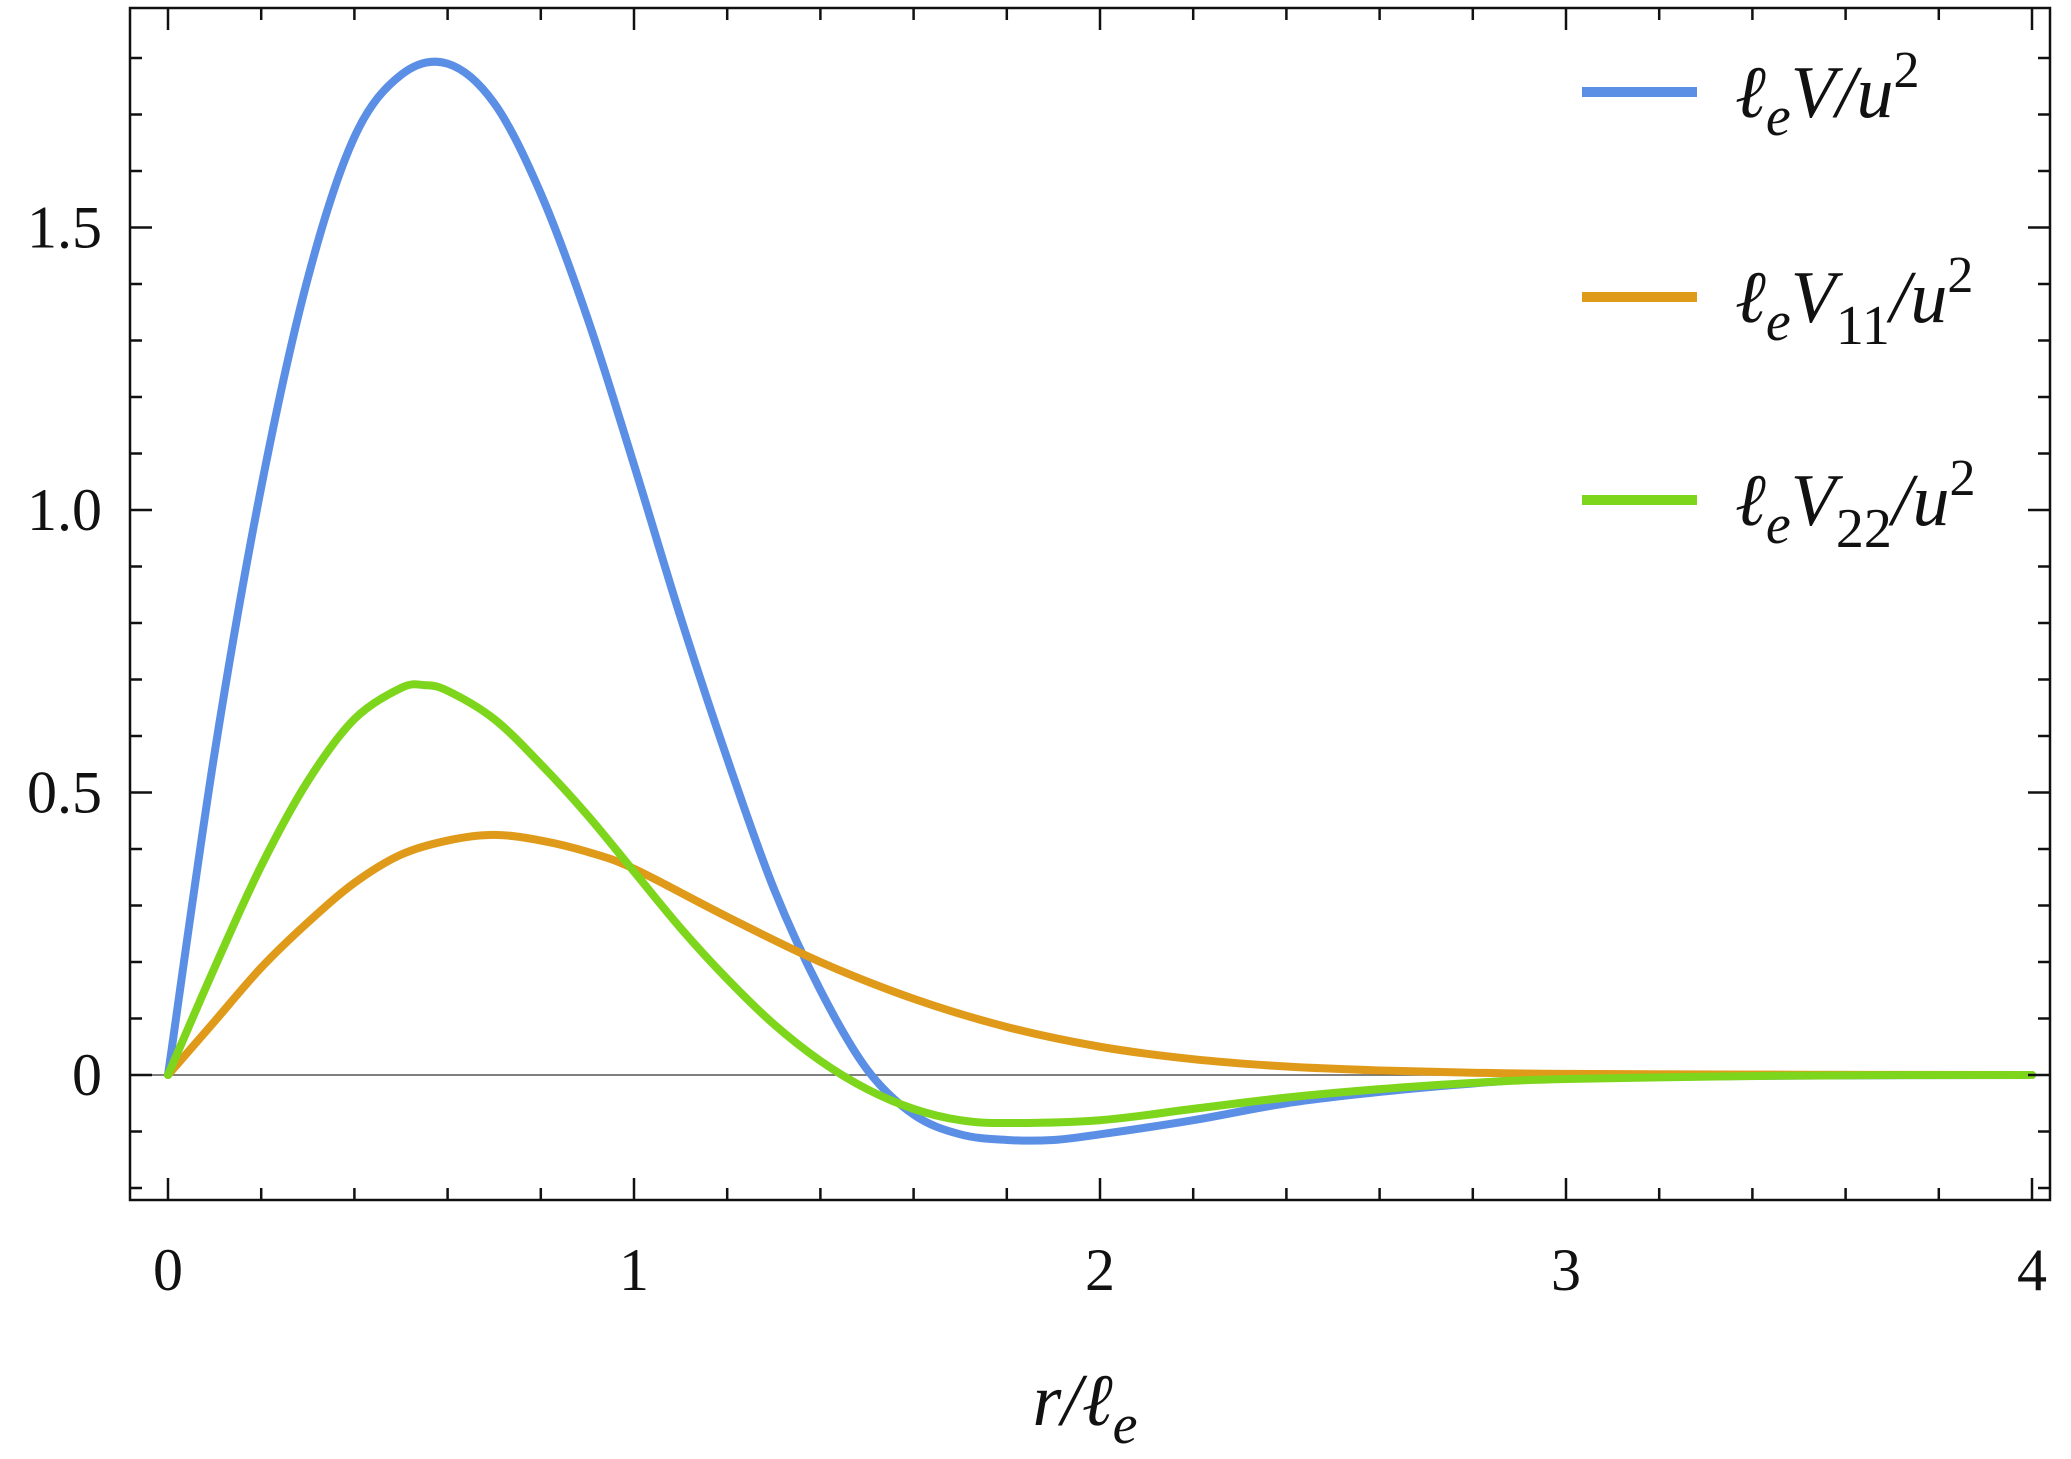 Image resolution: width=2071 pixels, height=1459 pixels. What do you see at coordinates (64, 510) in the screenshot?
I see `y-tick-label: 1.0` at bounding box center [64, 510].